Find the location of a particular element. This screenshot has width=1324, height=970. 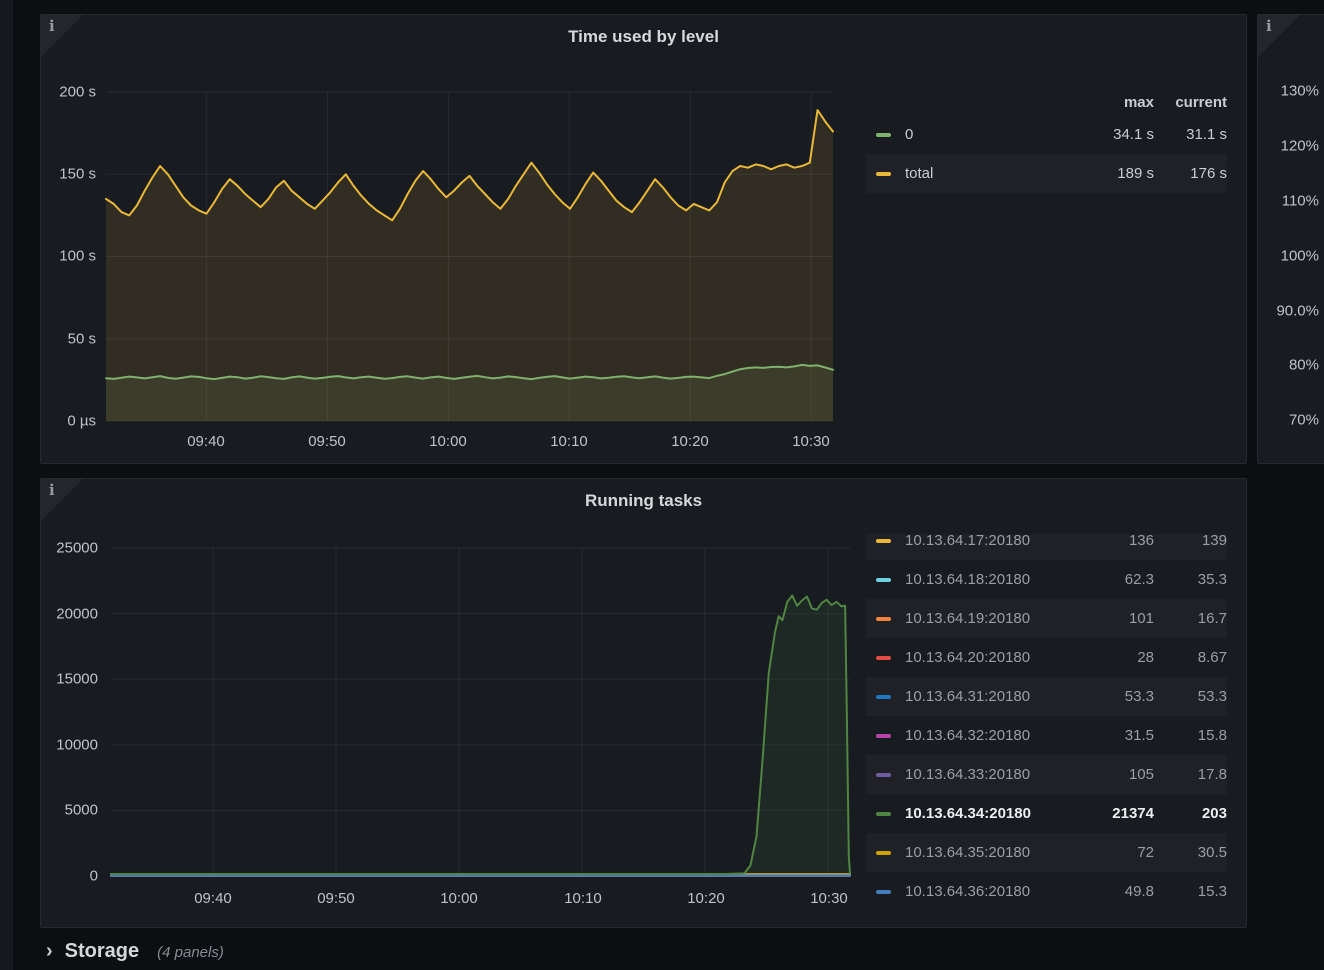

series-current: 15.3 is located at coordinates (1212, 891).